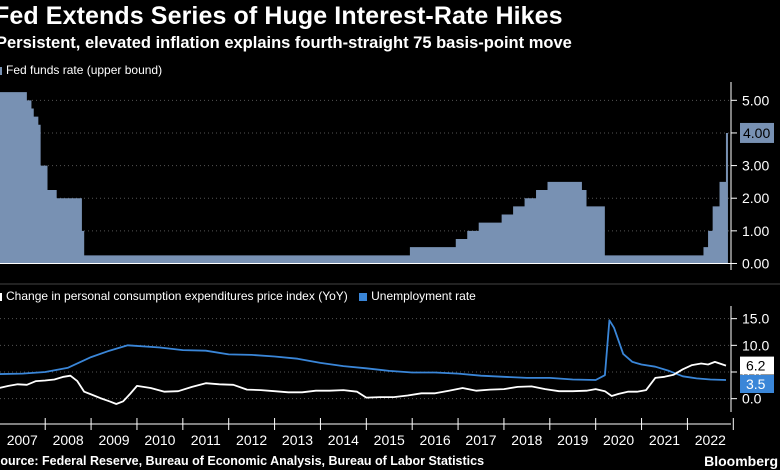  What do you see at coordinates (22, 440) in the screenshot?
I see `x-tick-label: 2007` at bounding box center [22, 440].